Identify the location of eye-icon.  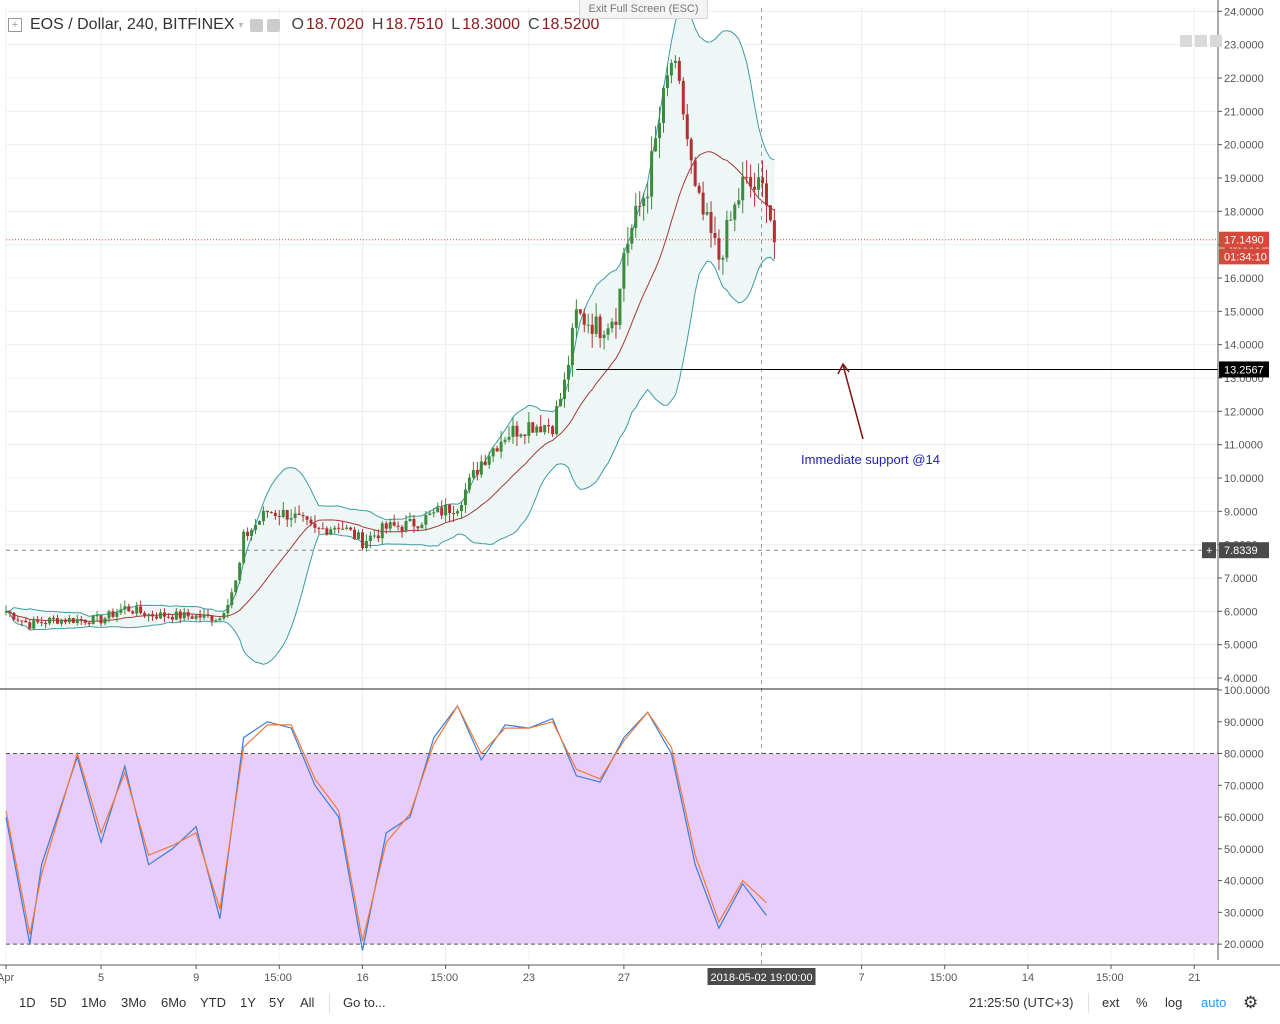
(256, 25).